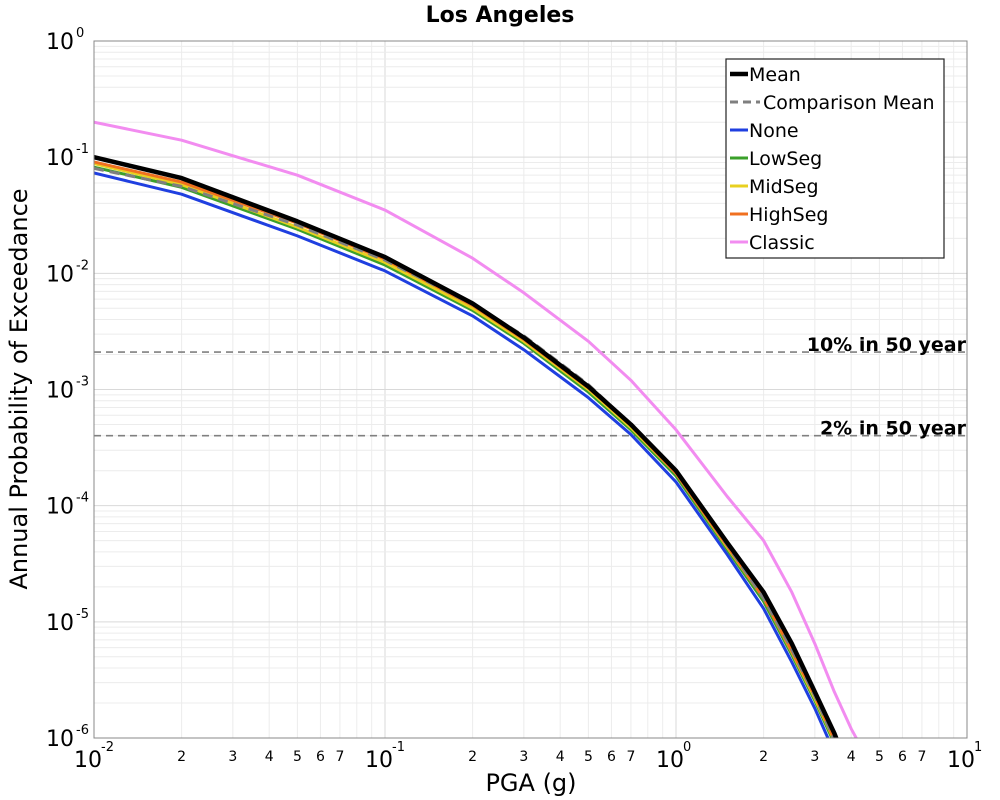  I want to click on legend-box, so click(835, 158).